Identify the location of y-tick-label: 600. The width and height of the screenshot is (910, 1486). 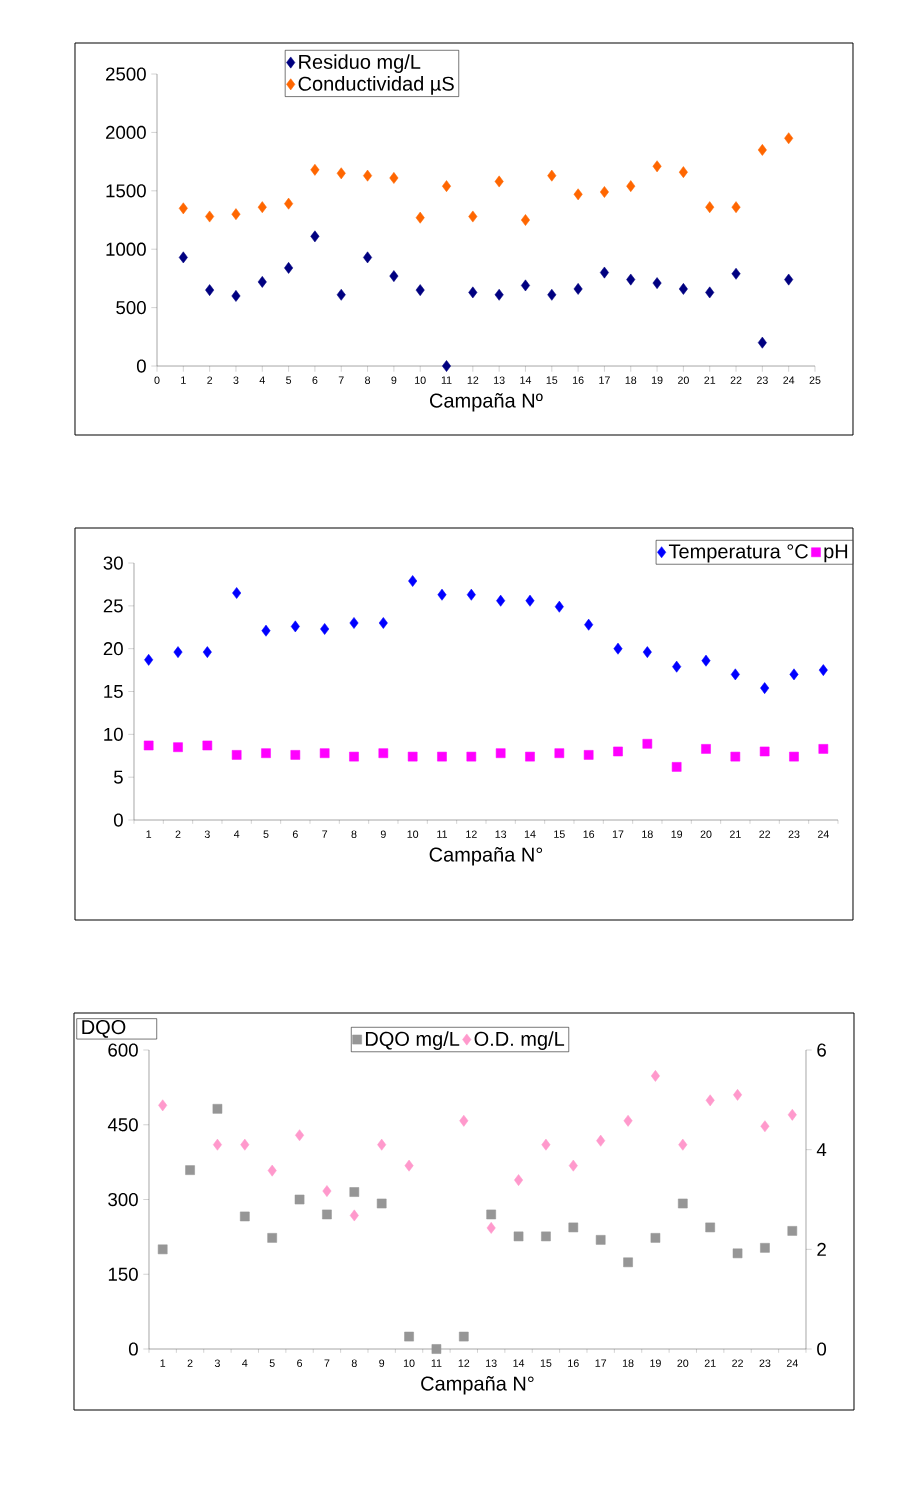
(123, 1050).